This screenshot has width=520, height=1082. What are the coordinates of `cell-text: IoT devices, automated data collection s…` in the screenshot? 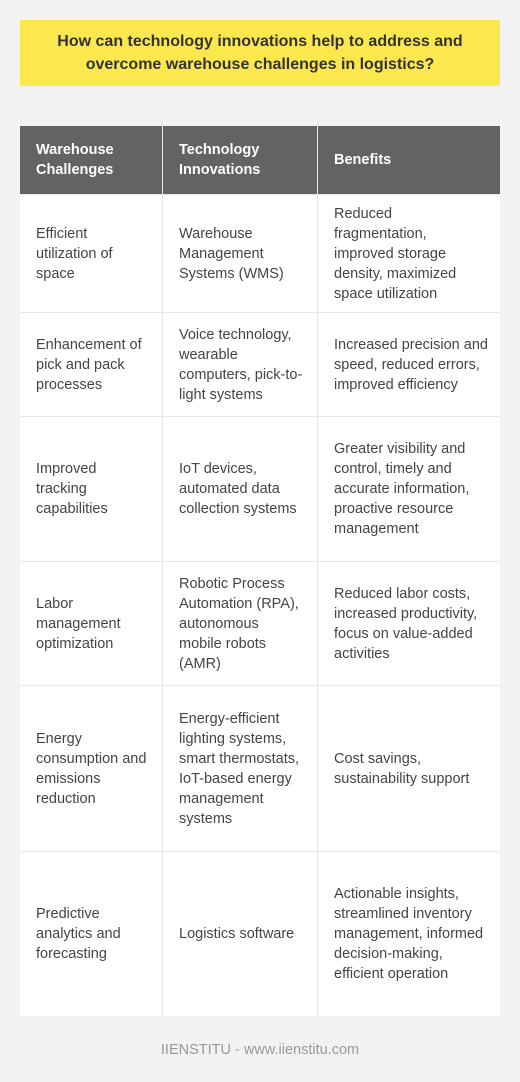 It's located at (238, 489).